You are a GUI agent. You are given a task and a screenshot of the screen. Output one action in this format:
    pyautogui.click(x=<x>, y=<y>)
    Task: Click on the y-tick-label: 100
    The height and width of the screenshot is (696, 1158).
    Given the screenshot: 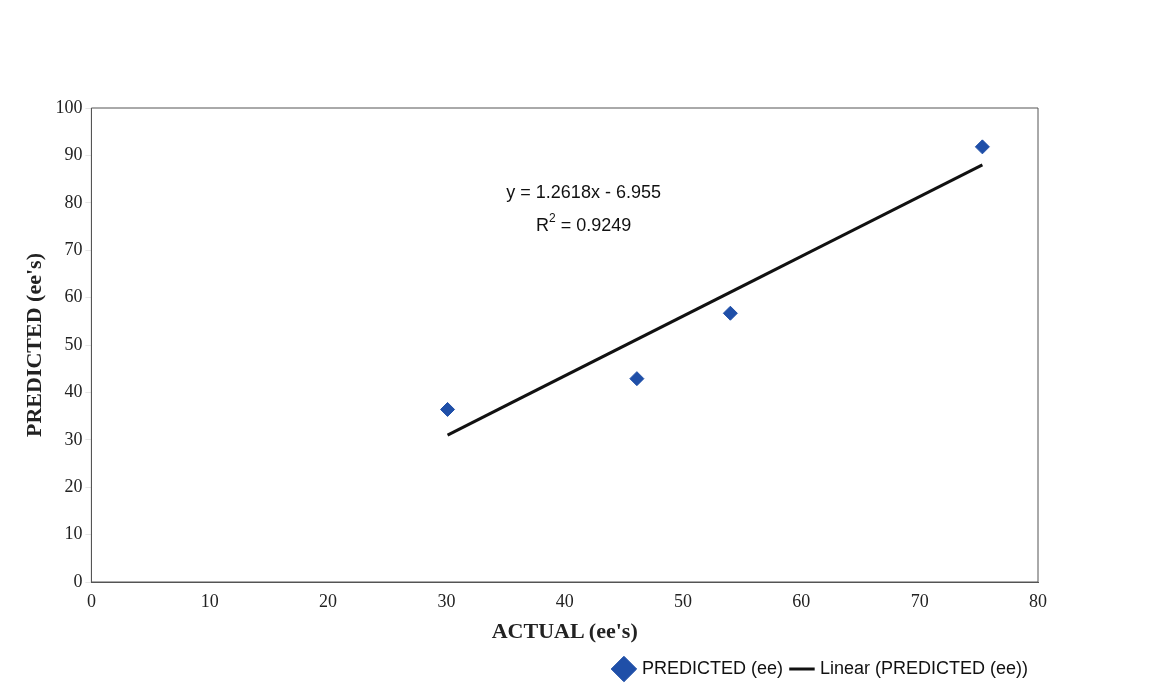 What is the action you would take?
    pyautogui.click(x=69, y=106)
    